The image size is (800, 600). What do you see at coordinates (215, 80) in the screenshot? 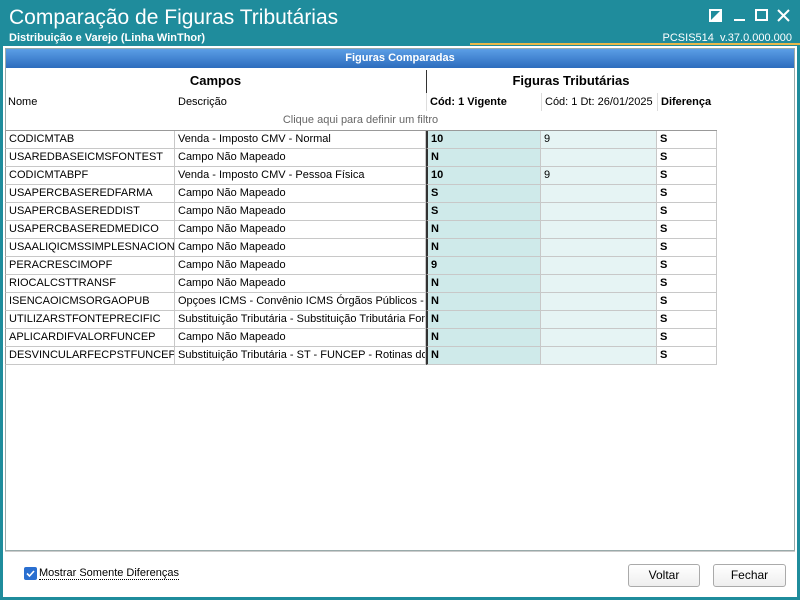
I see `group-header: Campos` at bounding box center [215, 80].